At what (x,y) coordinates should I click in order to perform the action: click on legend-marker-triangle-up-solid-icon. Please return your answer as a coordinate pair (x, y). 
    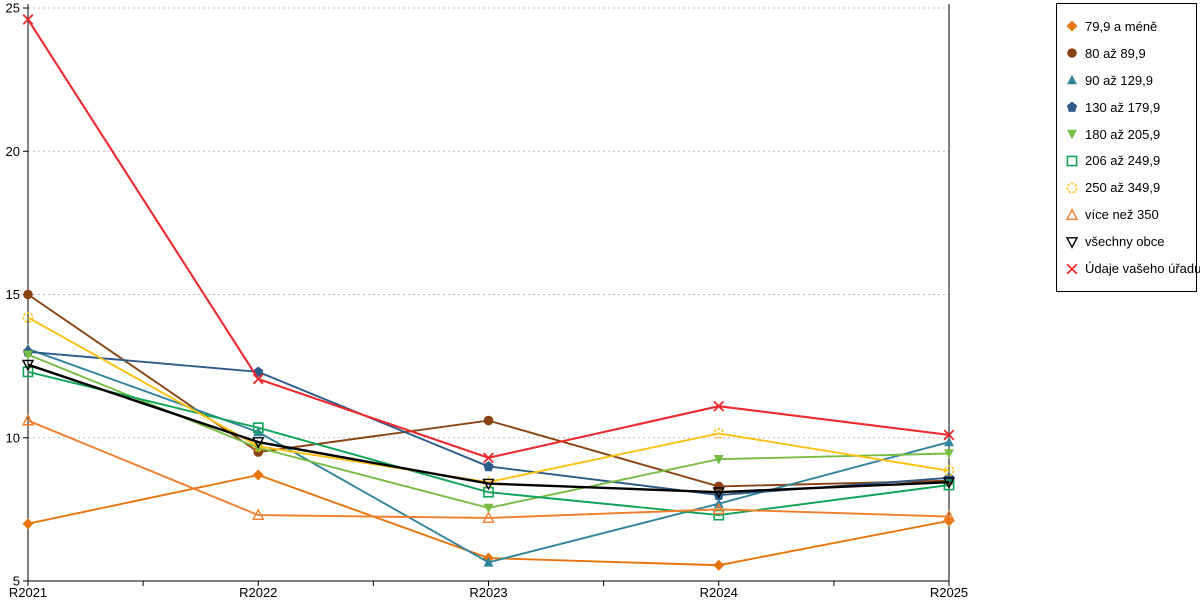
    Looking at the image, I should click on (1072, 79).